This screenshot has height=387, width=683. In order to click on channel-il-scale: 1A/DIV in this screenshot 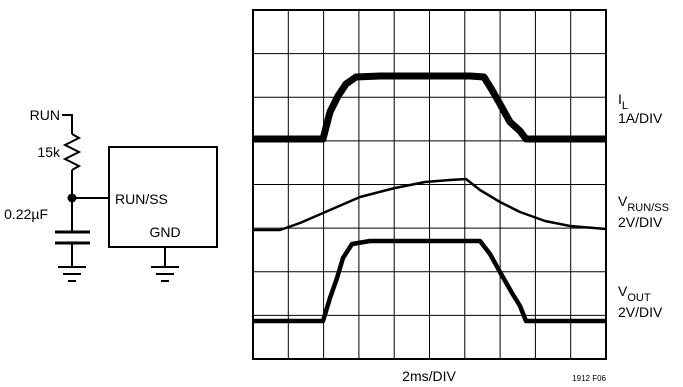, I will do `click(640, 118)`.